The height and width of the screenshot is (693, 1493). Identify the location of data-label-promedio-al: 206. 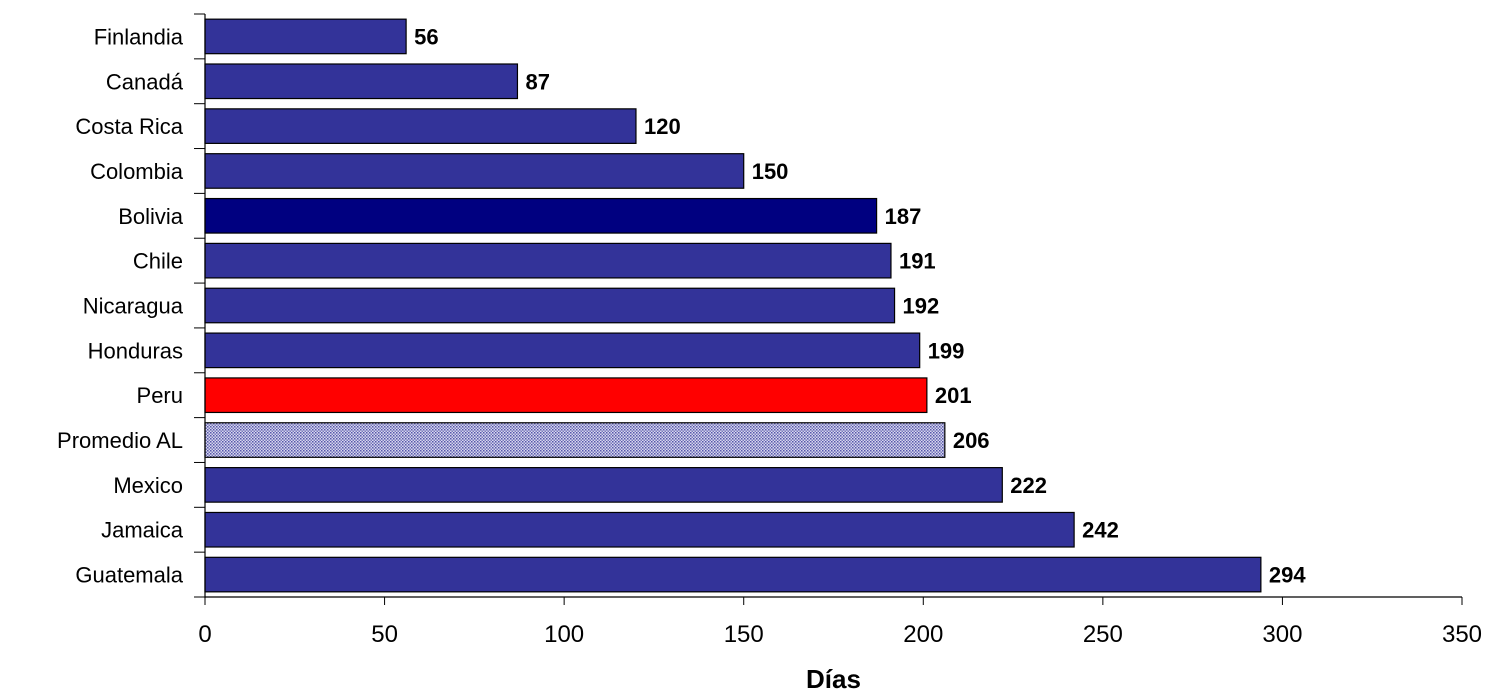
(971, 440).